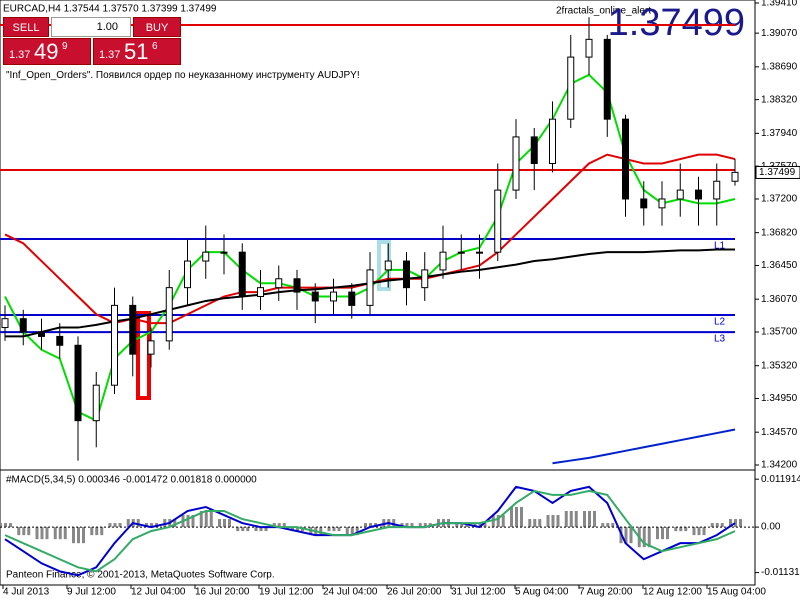 This screenshot has height=600, width=800. I want to click on y-tick-label: 1.37200, so click(779, 199).